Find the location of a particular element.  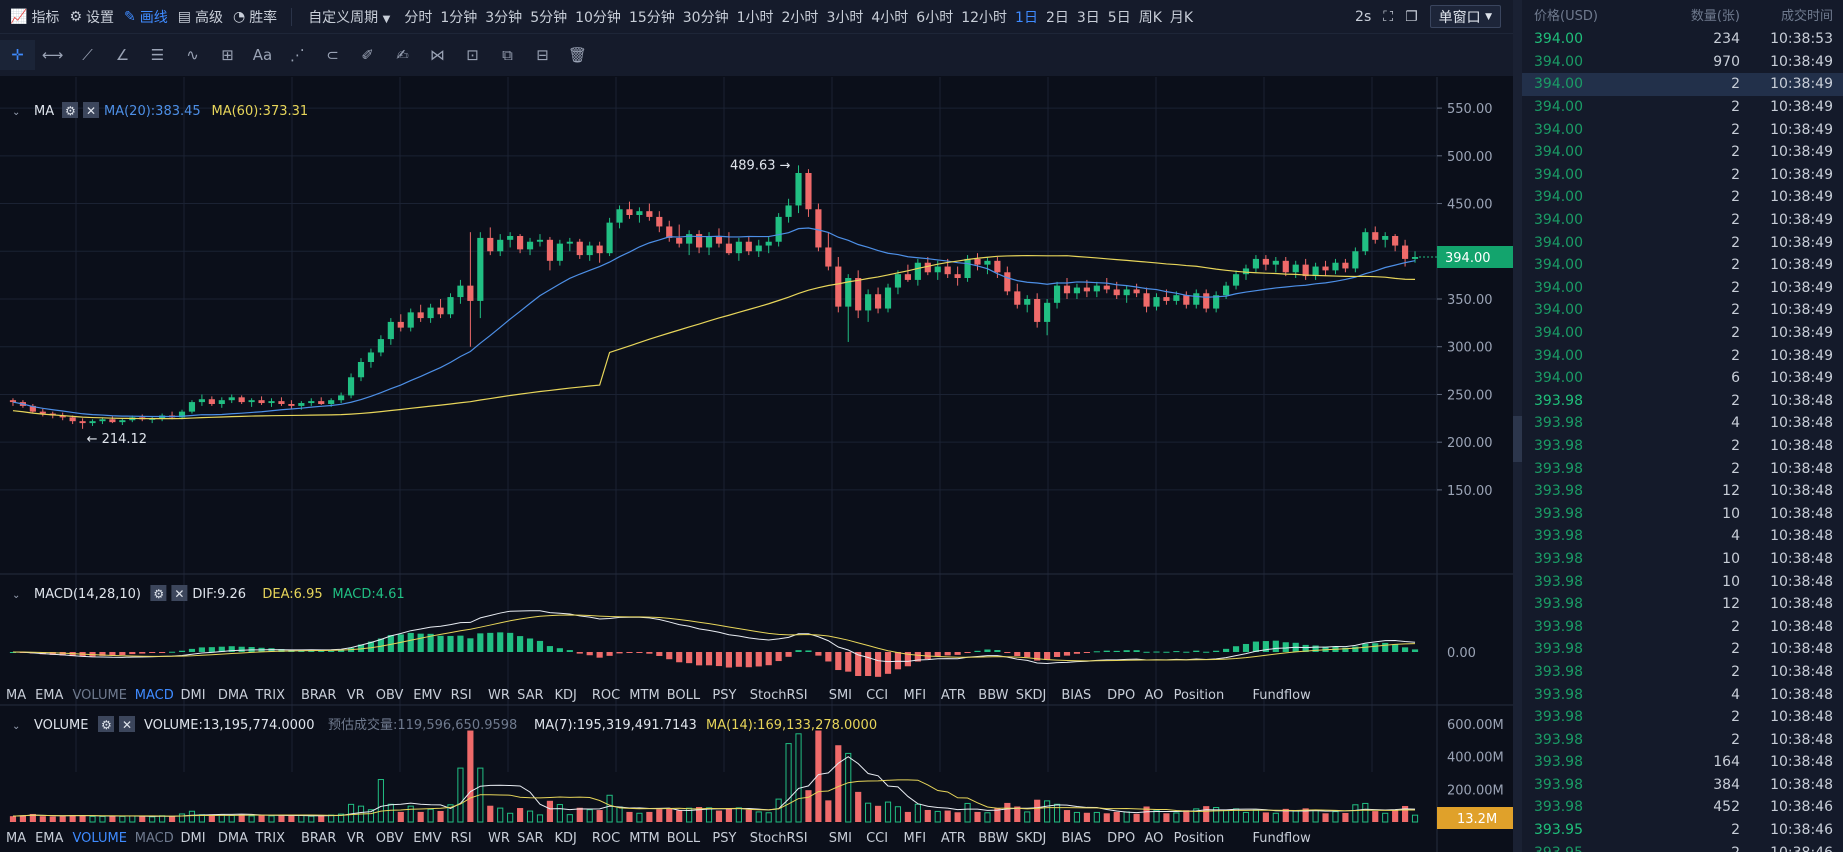

collapse-chevron-icon: ⌄ is located at coordinates (16, 595).